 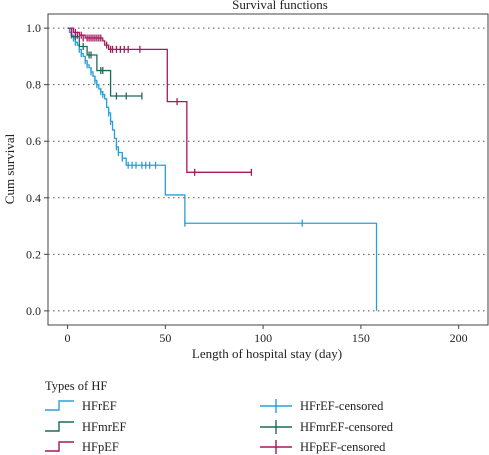 I want to click on legend-title: Types of HF, so click(x=76, y=386).